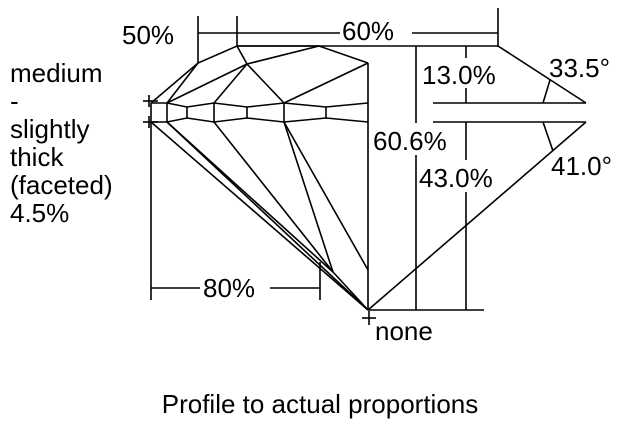 The height and width of the screenshot is (430, 640). I want to click on girdle-label-line: thick, so click(37, 157).